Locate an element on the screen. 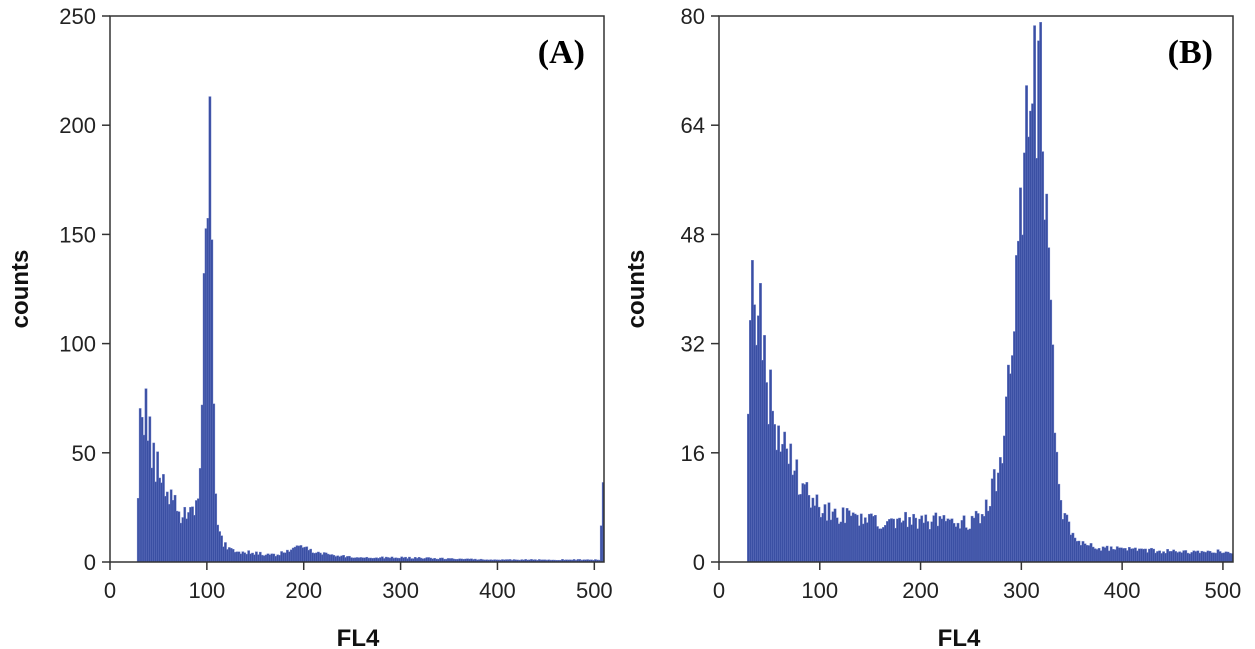  panel-b-y-axis-label: counts is located at coordinates (636, 289).